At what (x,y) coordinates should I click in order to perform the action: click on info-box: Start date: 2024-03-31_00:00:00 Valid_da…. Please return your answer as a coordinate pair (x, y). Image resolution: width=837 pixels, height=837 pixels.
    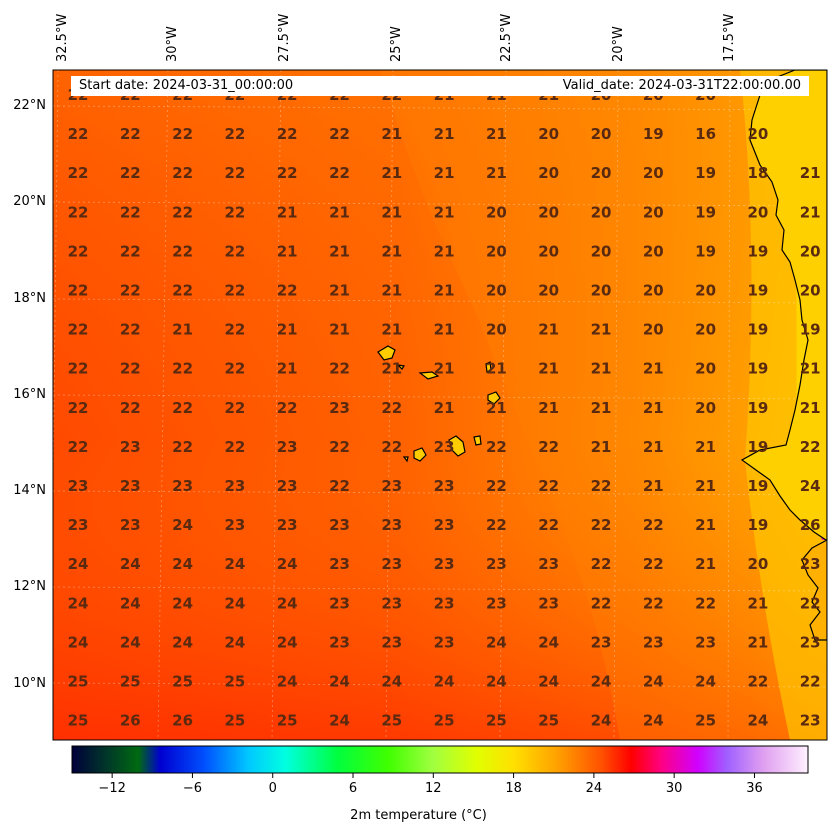
    Looking at the image, I should click on (440, 86).